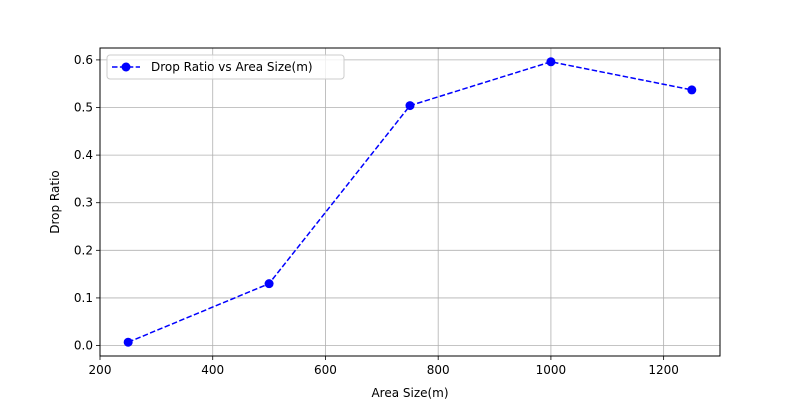 This screenshot has width=800, height=400. I want to click on legend: Drop Ratio vs Area Size(m), so click(225, 67).